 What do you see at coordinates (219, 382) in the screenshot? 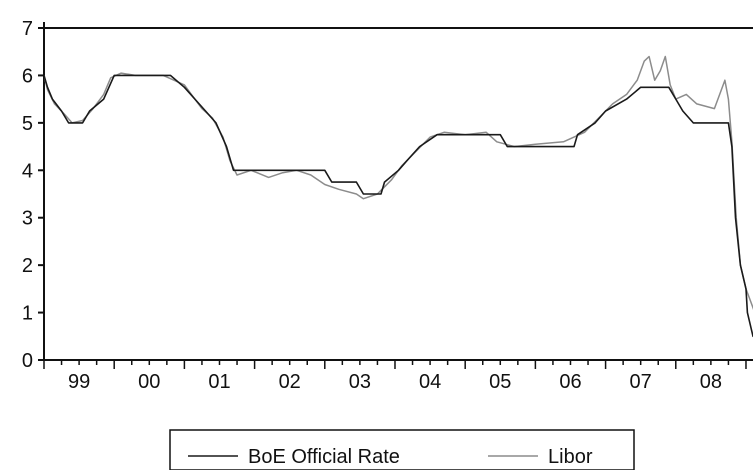
I see `x-tick-label: 01` at bounding box center [219, 382].